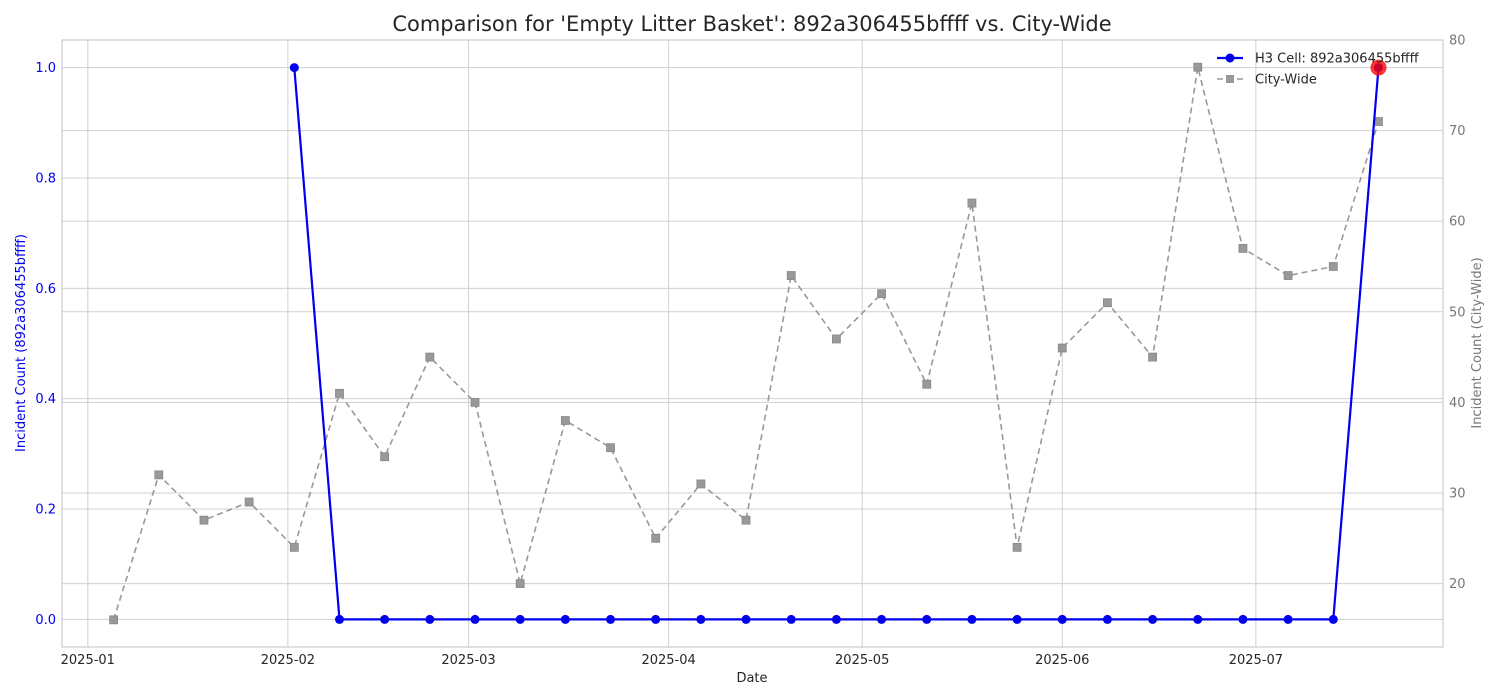 This screenshot has height=700, width=1500. What do you see at coordinates (1457, 403) in the screenshot?
I see `y-right-tick-label: 40` at bounding box center [1457, 403].